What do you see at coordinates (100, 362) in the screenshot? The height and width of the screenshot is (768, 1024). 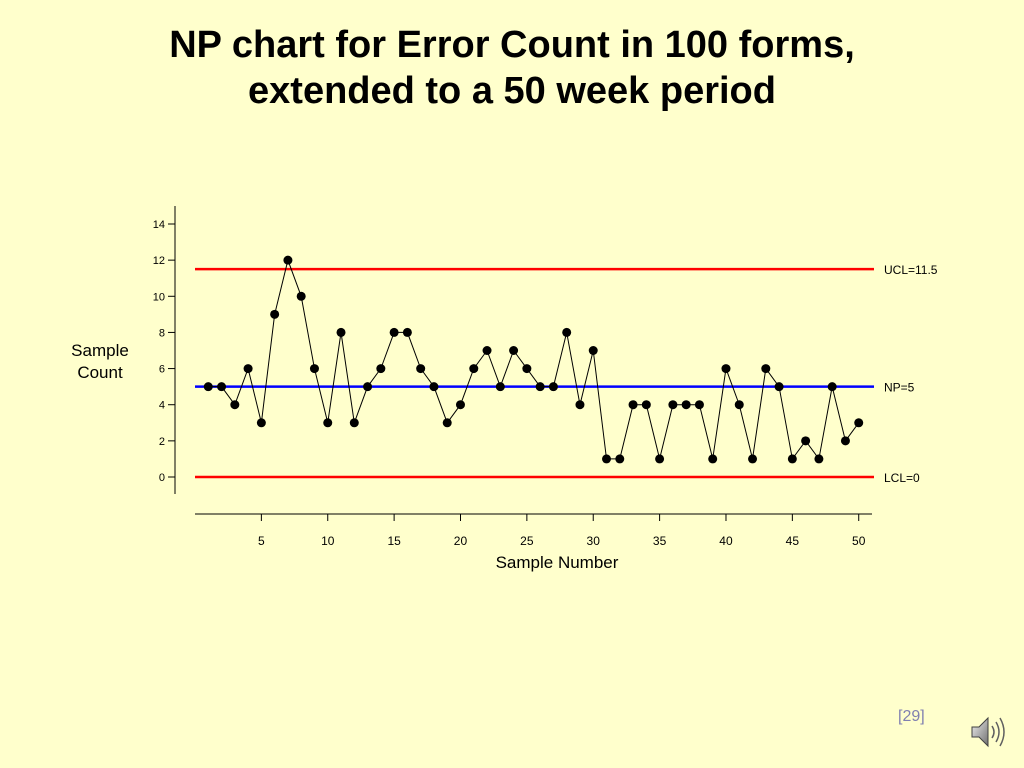 I see `y-axis-label: Sample Count` at bounding box center [100, 362].